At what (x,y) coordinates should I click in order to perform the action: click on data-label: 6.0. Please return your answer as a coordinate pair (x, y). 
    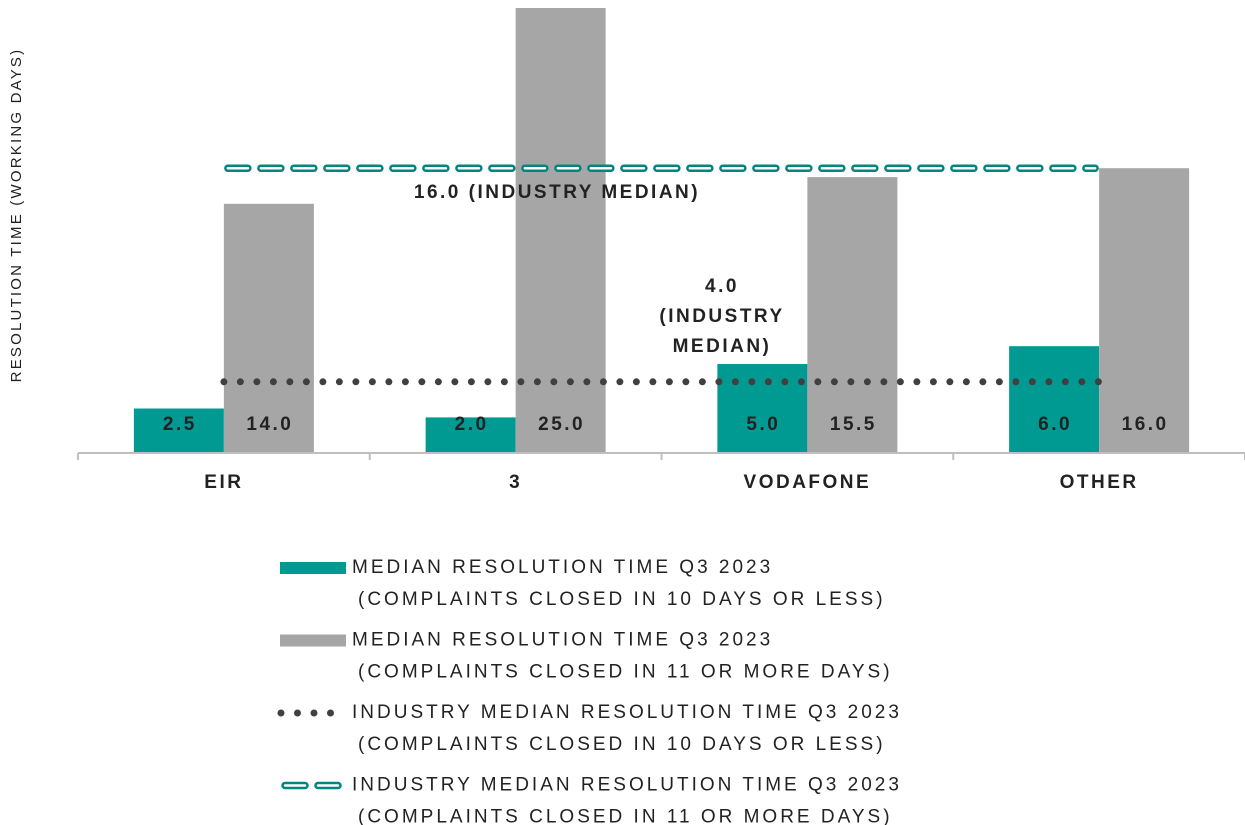
    Looking at the image, I should click on (1055, 424).